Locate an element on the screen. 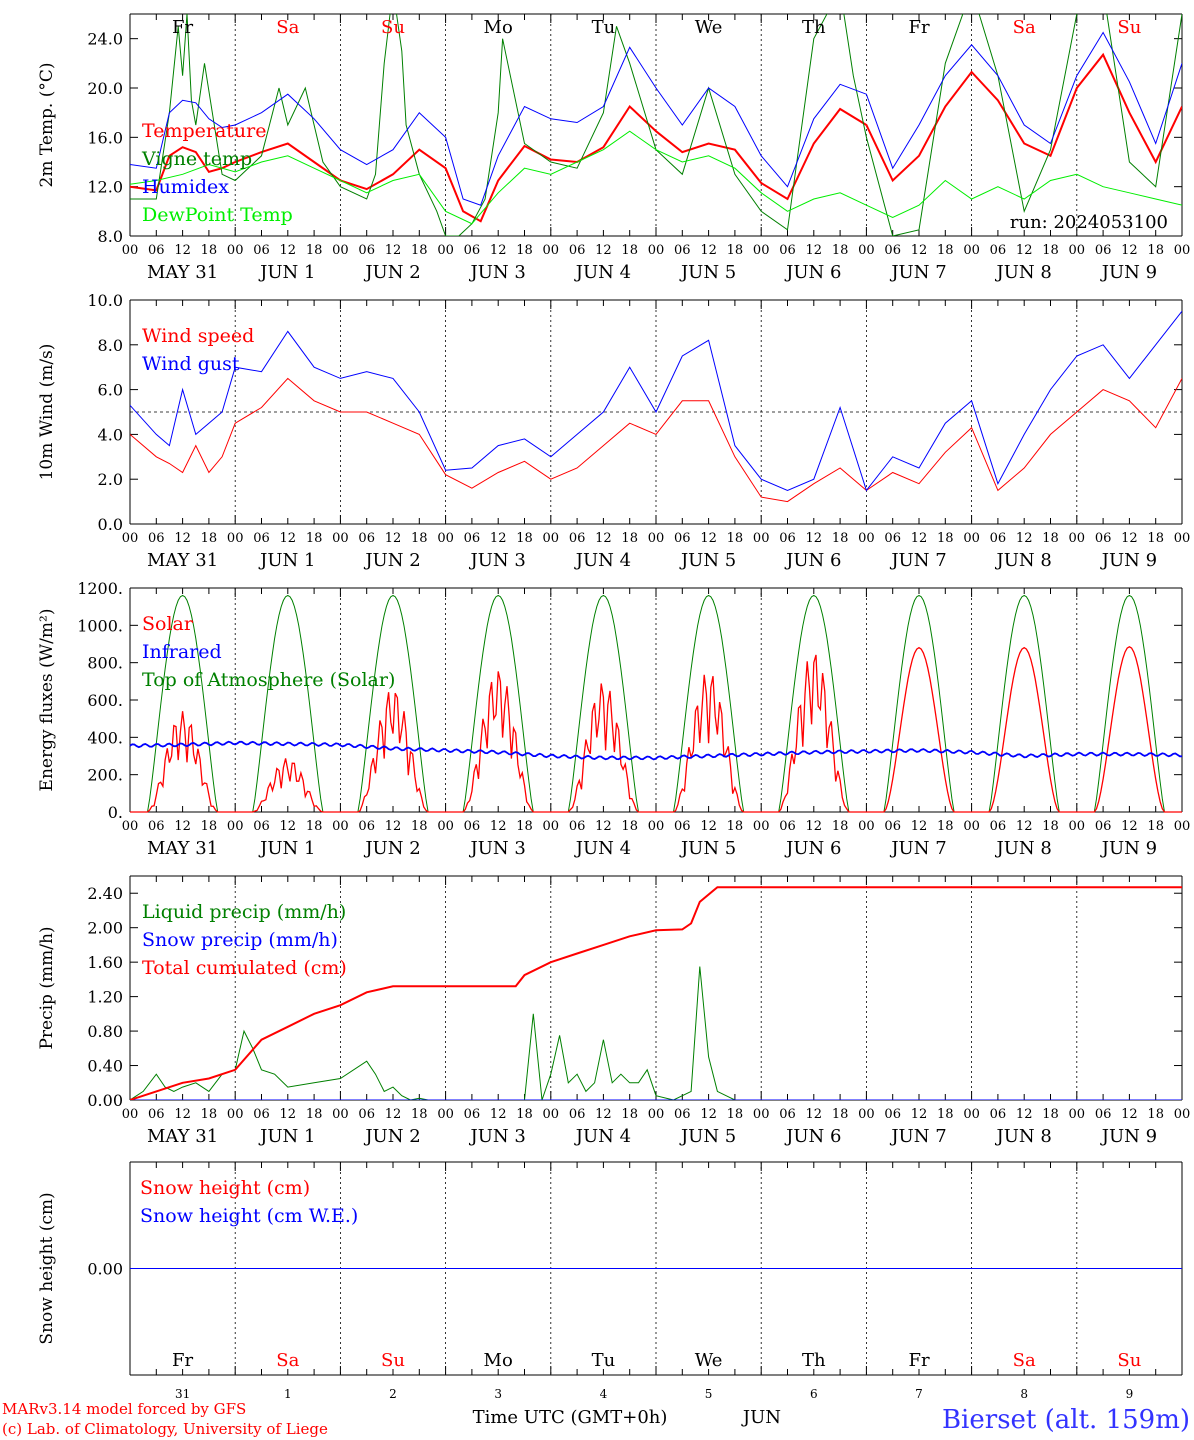  legend-entry: Humidex is located at coordinates (185, 187).